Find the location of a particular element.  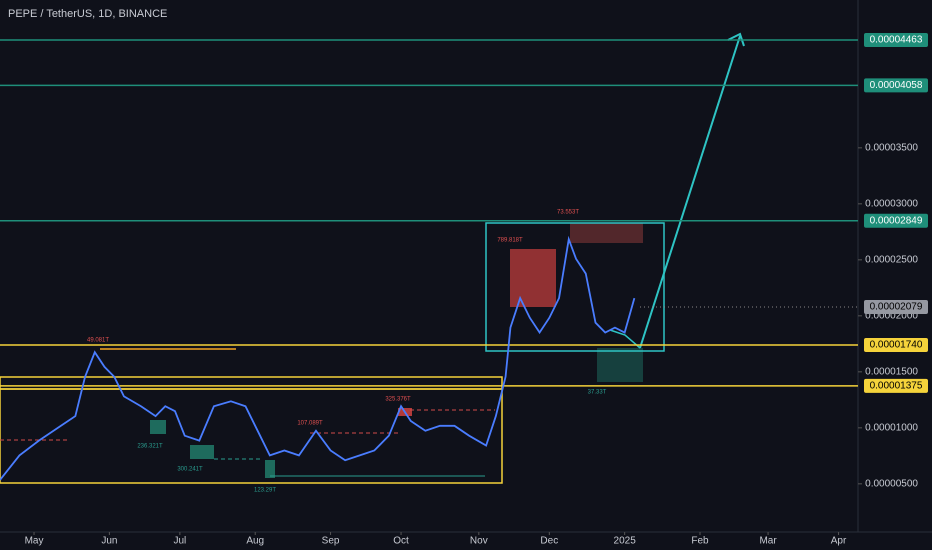

y-tick-label: 0.00001500 is located at coordinates (891, 371).